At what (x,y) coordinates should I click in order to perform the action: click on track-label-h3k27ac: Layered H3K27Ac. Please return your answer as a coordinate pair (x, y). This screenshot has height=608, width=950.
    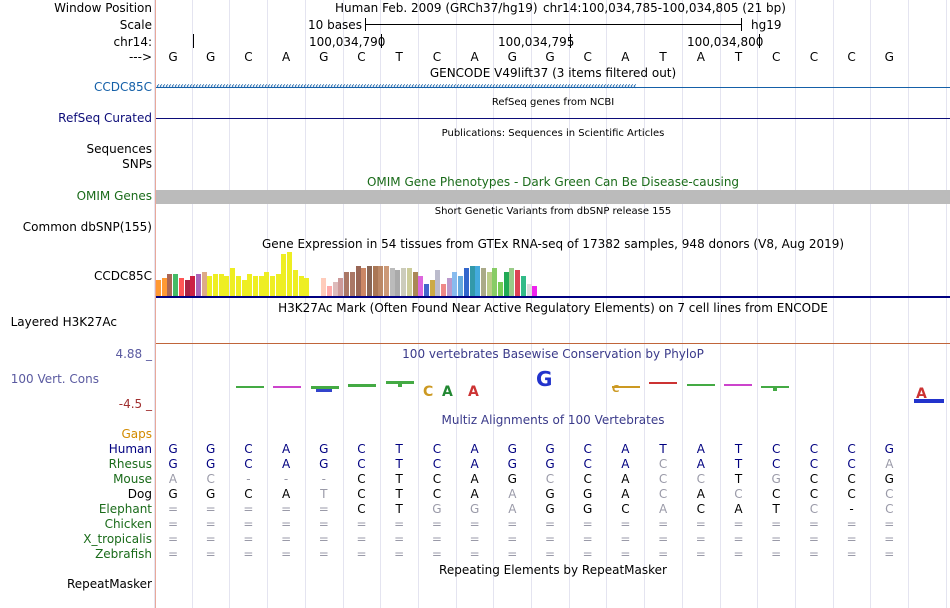
    Looking at the image, I should click on (63, 322).